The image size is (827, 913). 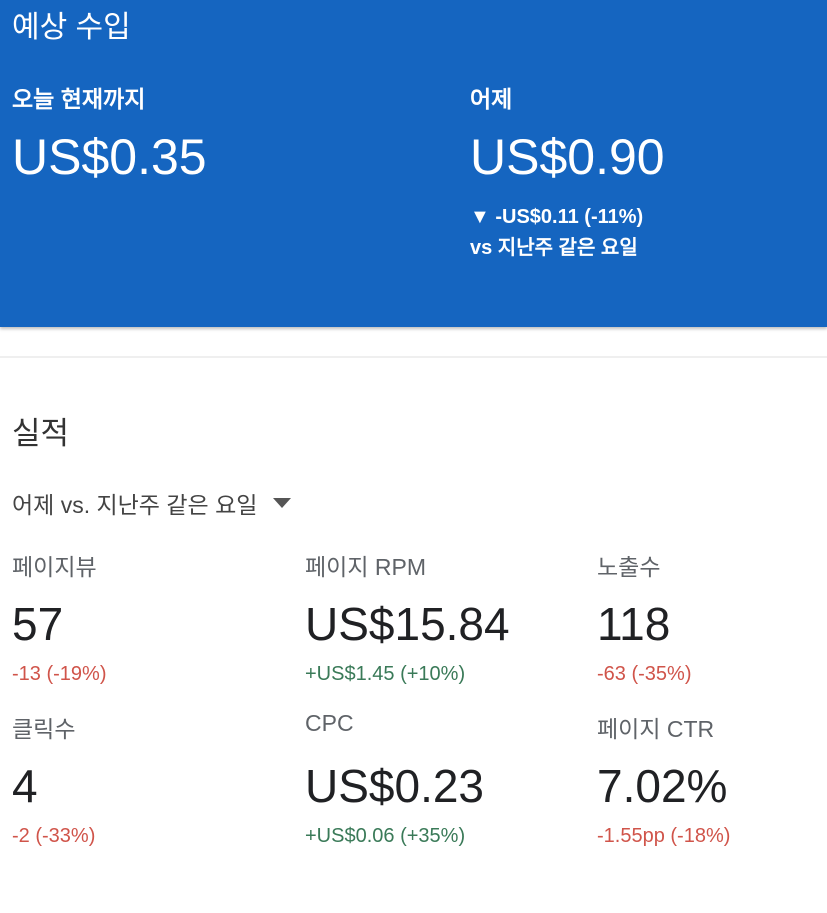 What do you see at coordinates (41, 433) in the screenshot?
I see `performance-title: 실적` at bounding box center [41, 433].